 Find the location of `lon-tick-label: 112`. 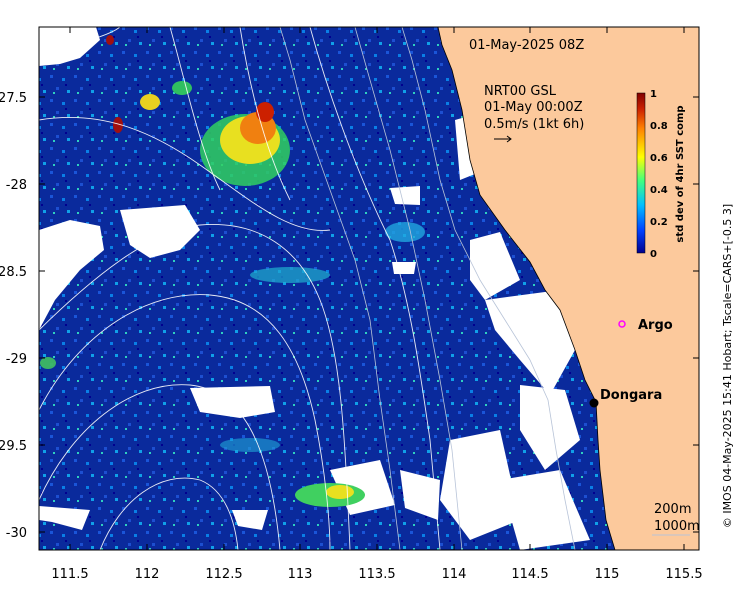

lon-tick-label: 112 is located at coordinates (147, 574).